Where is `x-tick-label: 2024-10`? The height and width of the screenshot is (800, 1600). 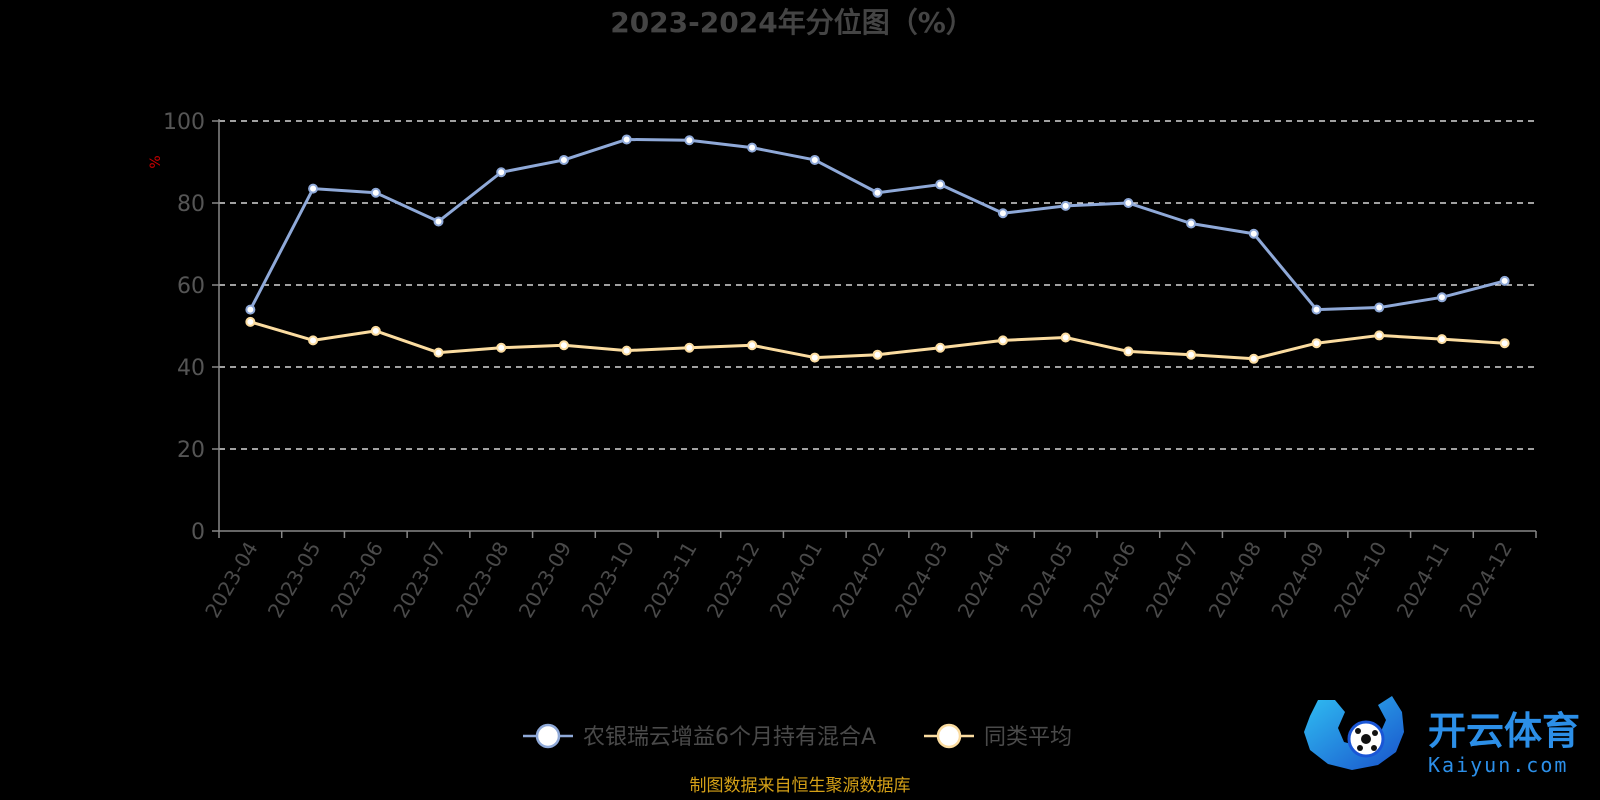
x-tick-label: 2024-10 is located at coordinates (1360, 580).